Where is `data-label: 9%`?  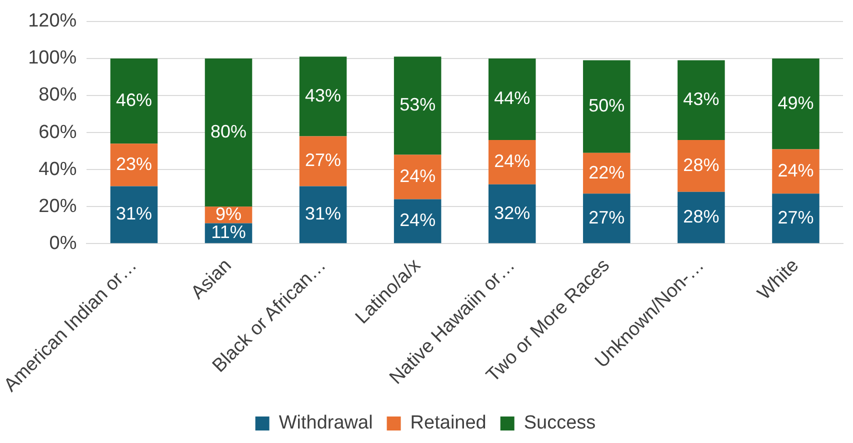
data-label: 9% is located at coordinates (229, 214).